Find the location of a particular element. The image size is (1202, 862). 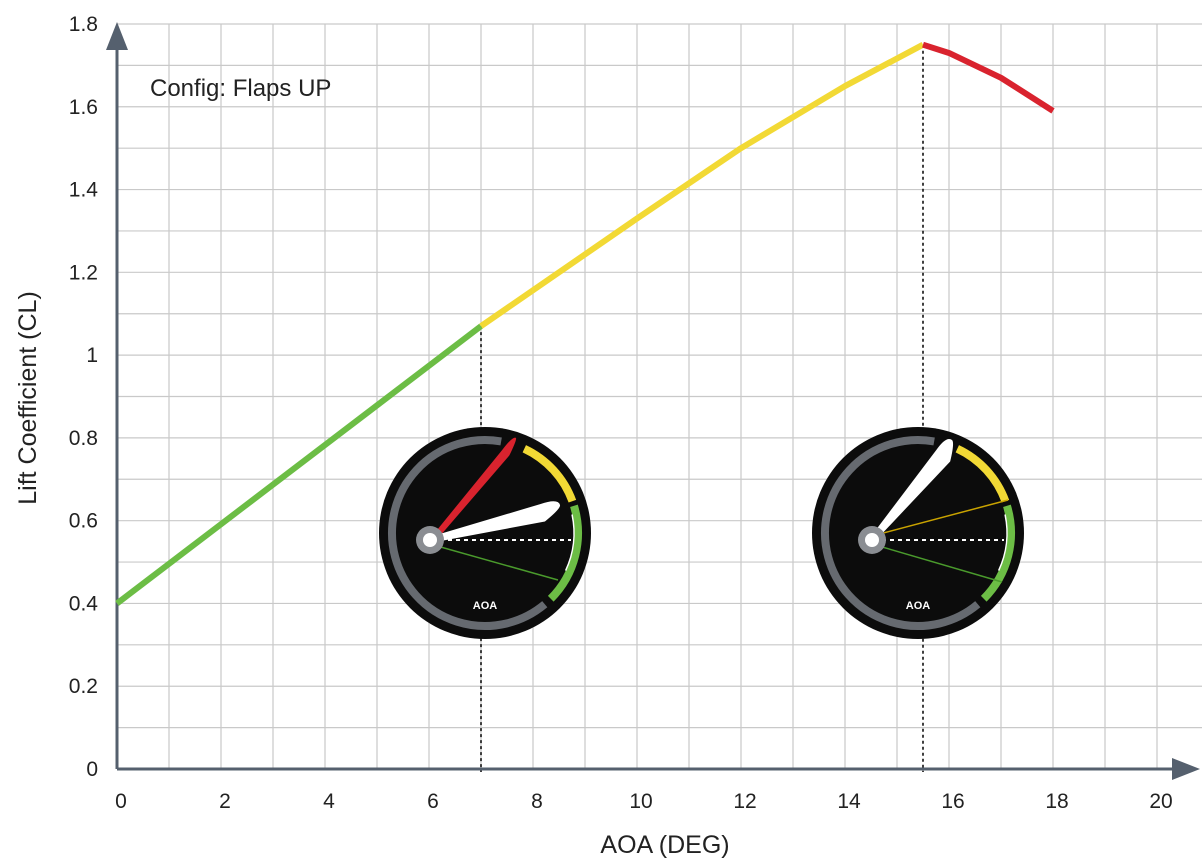

gauge-red-pointer is located at coordinates (475, 487).